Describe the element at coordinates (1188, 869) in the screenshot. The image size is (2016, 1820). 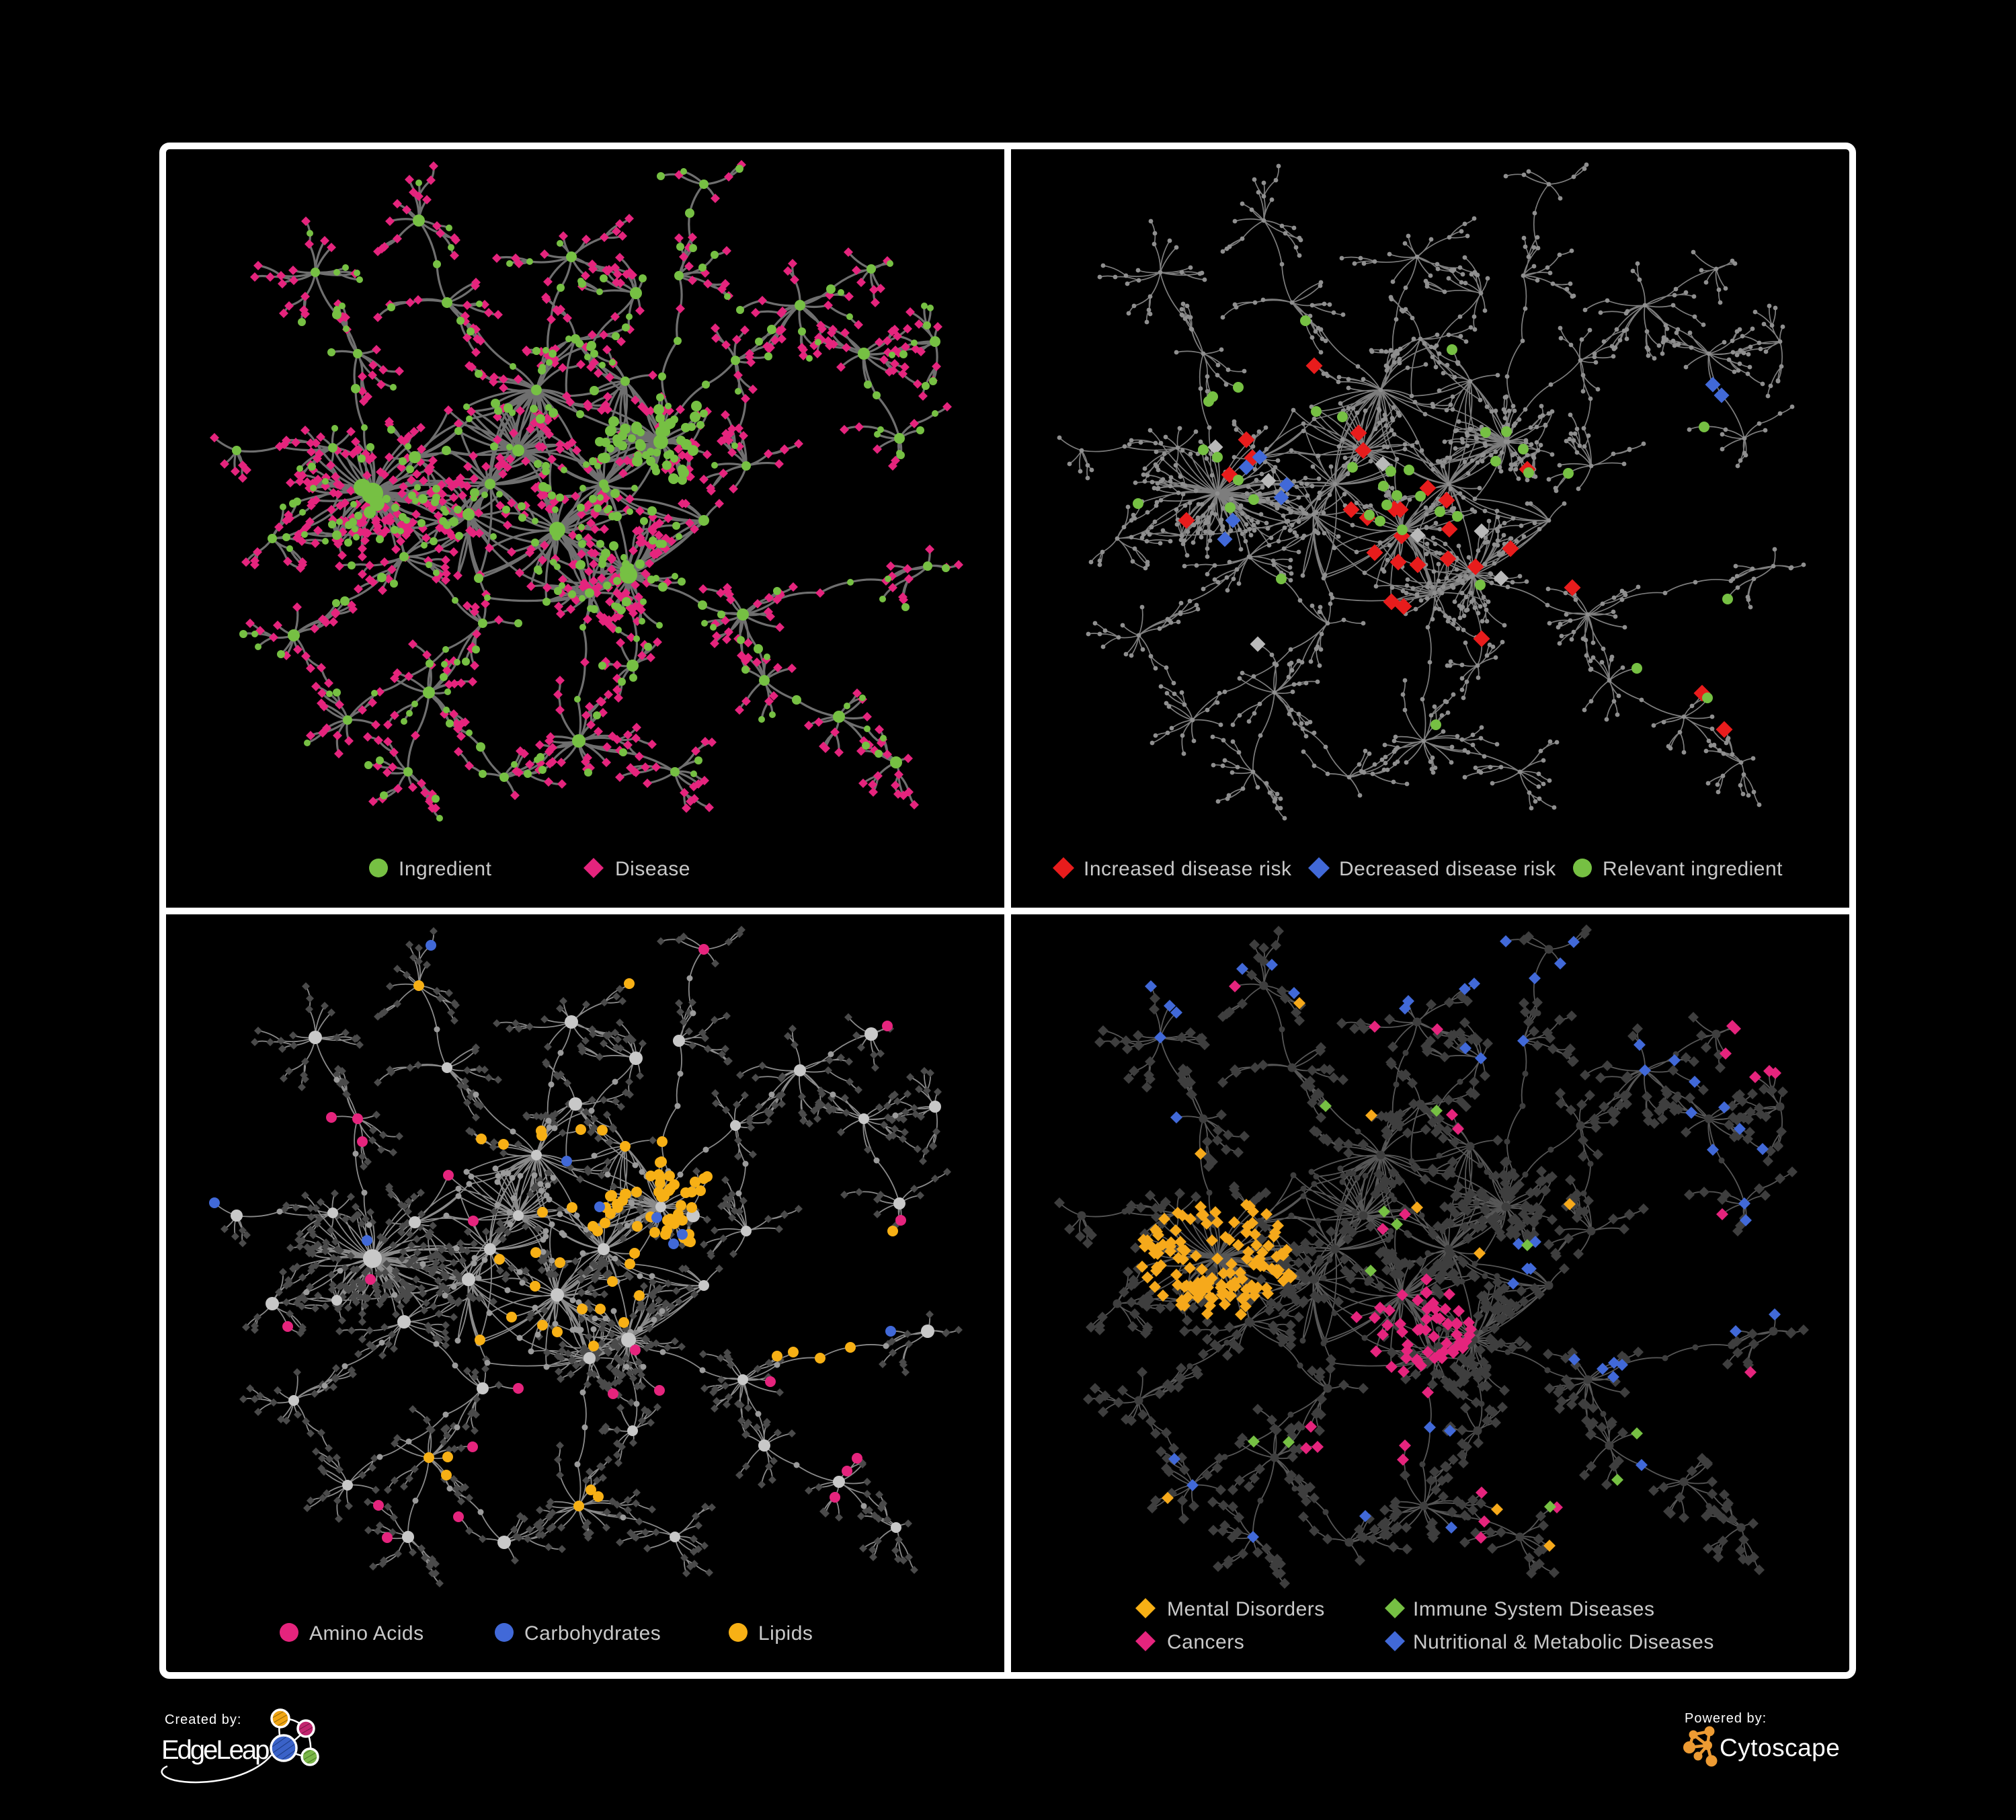
I see `svg-text: Increased disease risk` at that location.